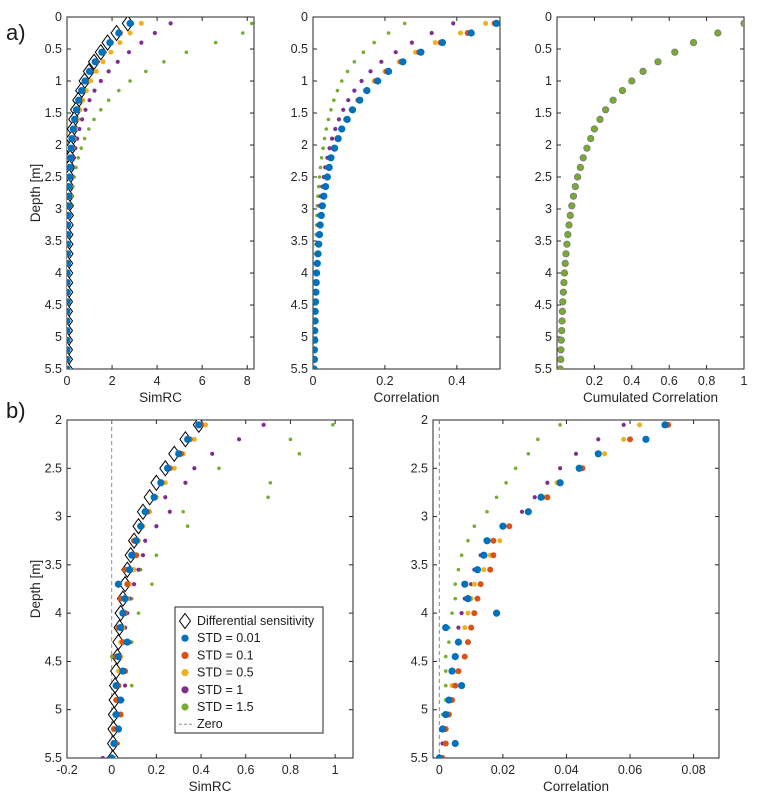 This screenshot has height=799, width=771. What do you see at coordinates (247, 381) in the screenshot?
I see `x-tick-label: 8` at bounding box center [247, 381].